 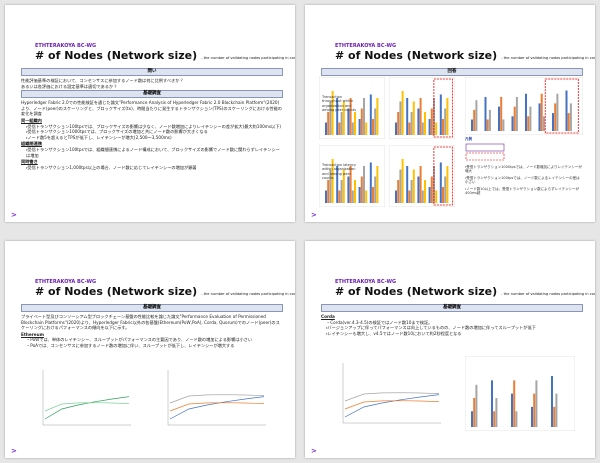 I want to click on section-heading: 問い, so click(x=152, y=72).